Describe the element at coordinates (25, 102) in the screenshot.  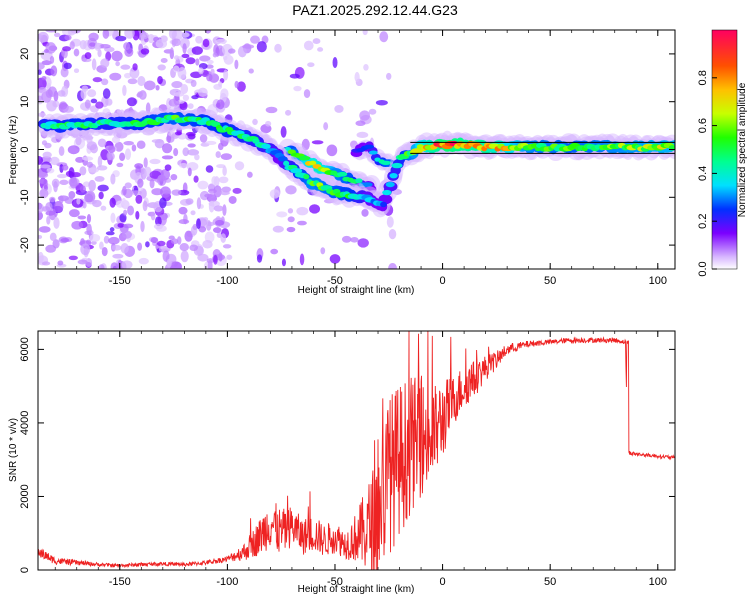
I see `y-tick-label: 10` at that location.